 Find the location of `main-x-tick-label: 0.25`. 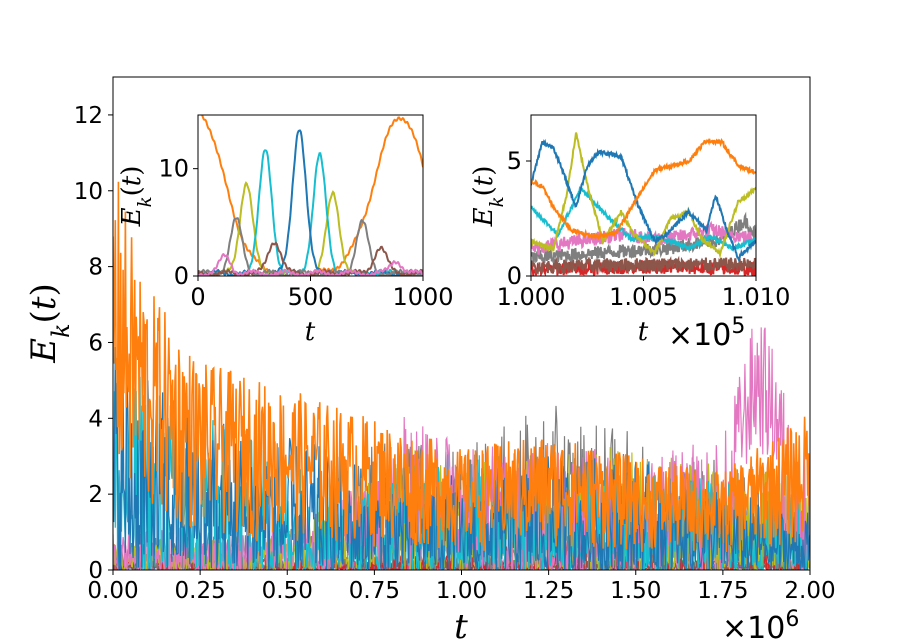

main-x-tick-label: 0.25 is located at coordinates (200, 591).